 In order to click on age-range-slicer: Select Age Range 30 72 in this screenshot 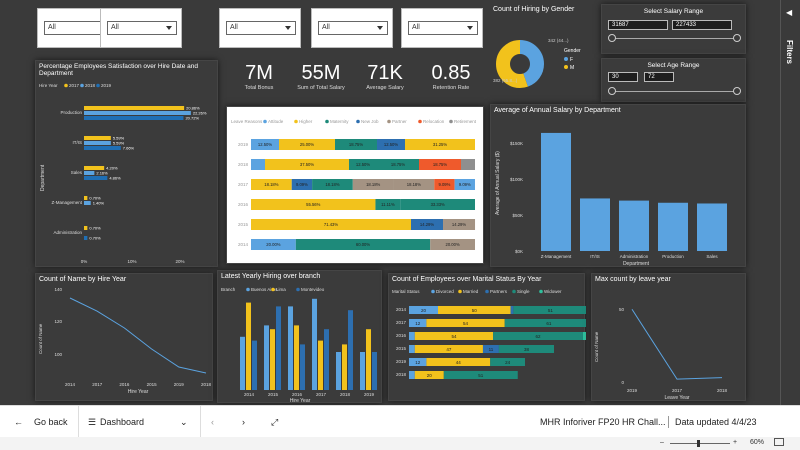, I will do `click(673, 80)`.